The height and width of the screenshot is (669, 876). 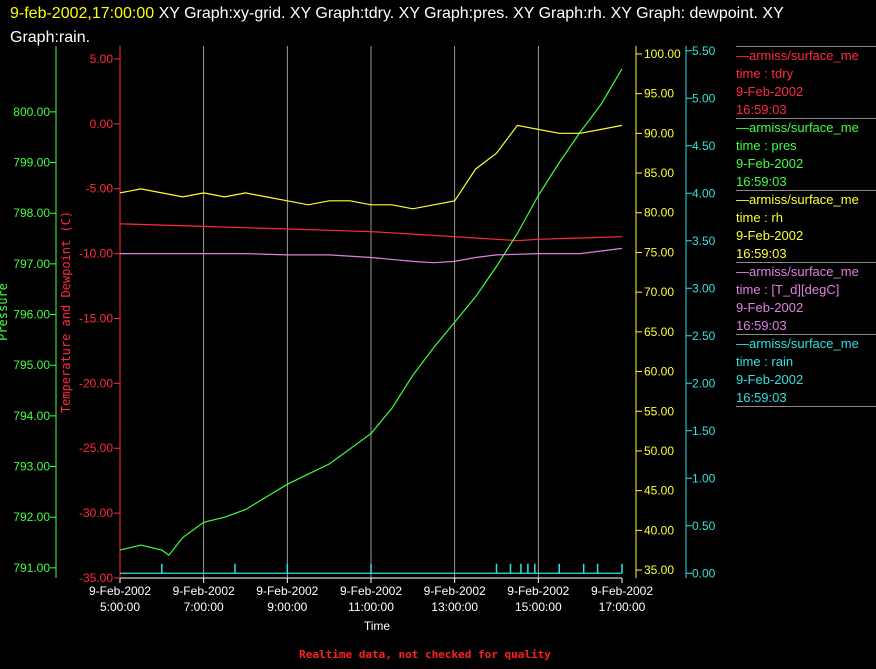 I want to click on rh-tick-label: 50.00, so click(x=659, y=451).